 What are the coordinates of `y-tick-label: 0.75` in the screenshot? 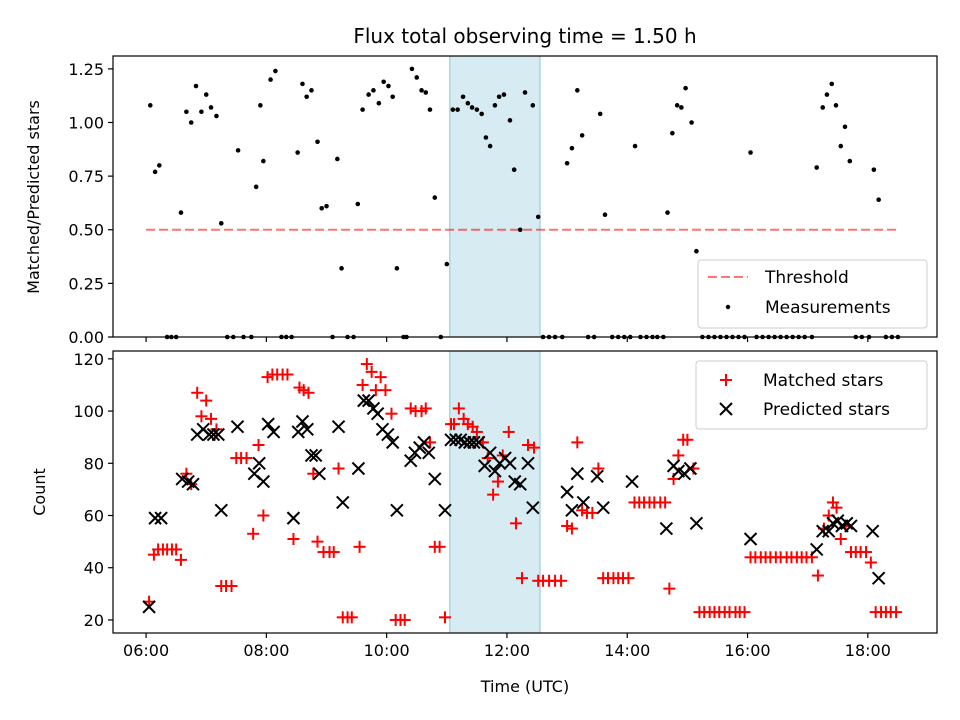 It's located at (86, 176).